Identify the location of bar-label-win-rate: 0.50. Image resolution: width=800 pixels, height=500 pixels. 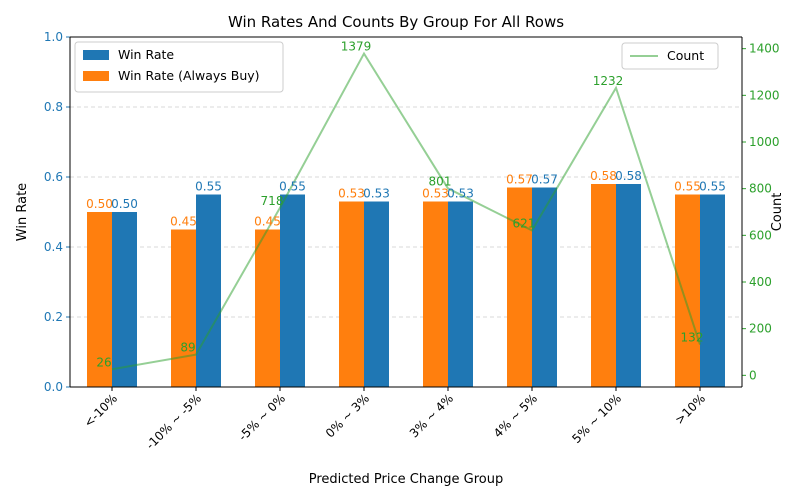
(124, 204).